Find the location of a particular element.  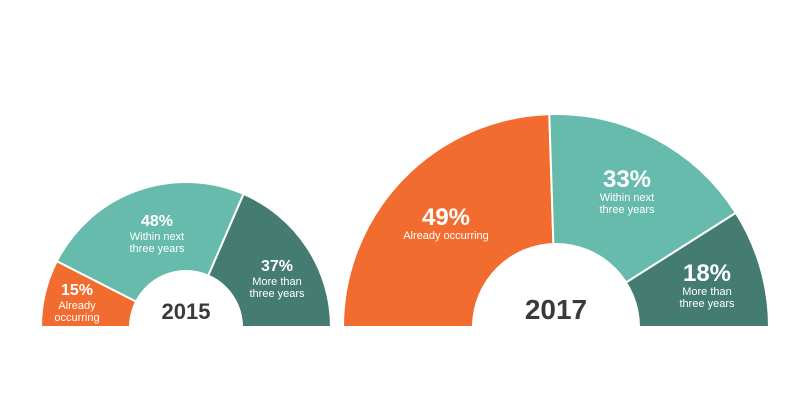

year-label-2017: 2017 is located at coordinates (556, 309).